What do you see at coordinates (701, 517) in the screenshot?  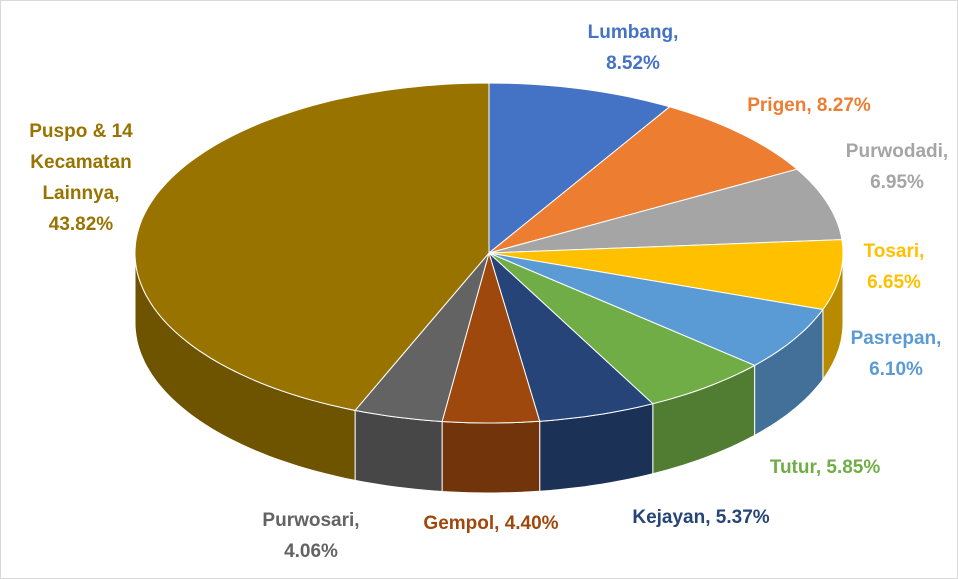 I see `data-label: Kejayan, 5.37%` at bounding box center [701, 517].